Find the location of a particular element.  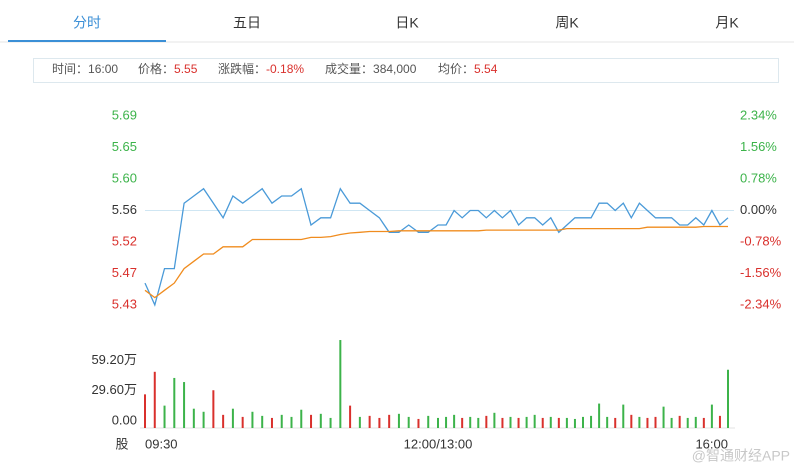

y-tick-label: 5.60 is located at coordinates (124, 177).